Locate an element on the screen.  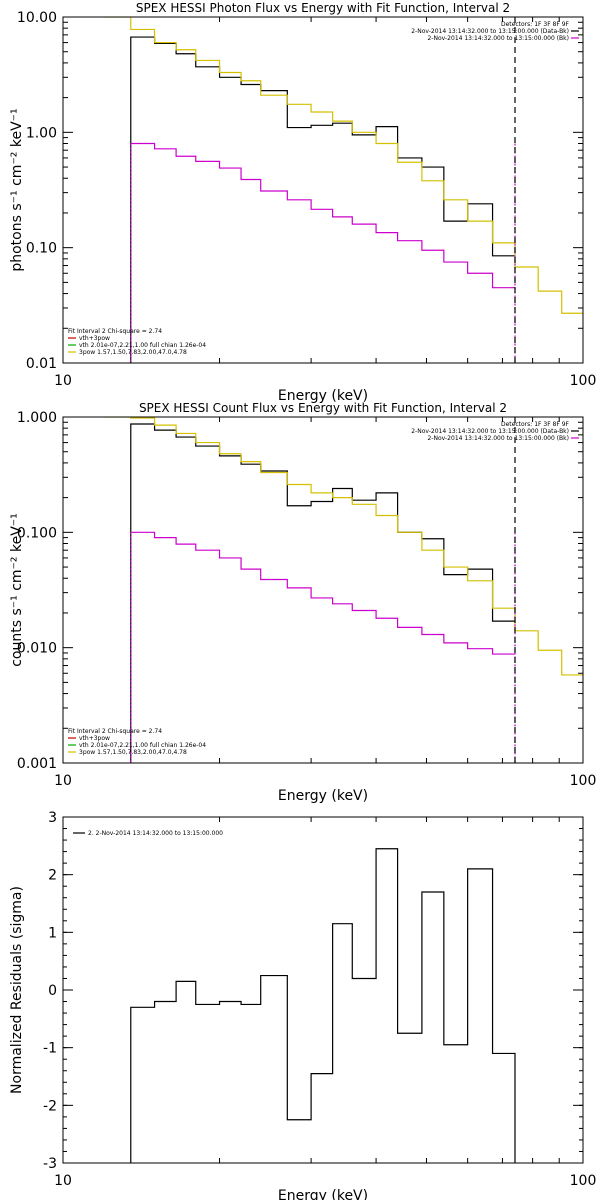
y-axis-label: Normalized Residuals (sigma) is located at coordinates (17, 990).